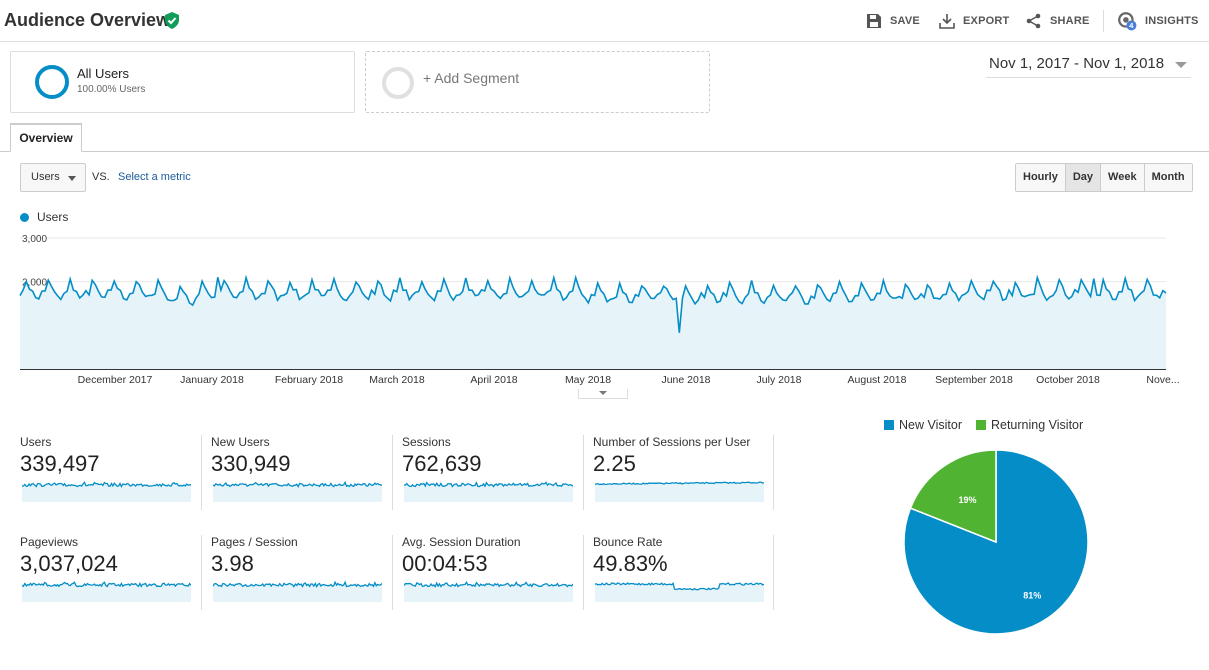  Describe the element at coordinates (154, 177) in the screenshot. I see `select-metric-link: Select a metric` at that location.